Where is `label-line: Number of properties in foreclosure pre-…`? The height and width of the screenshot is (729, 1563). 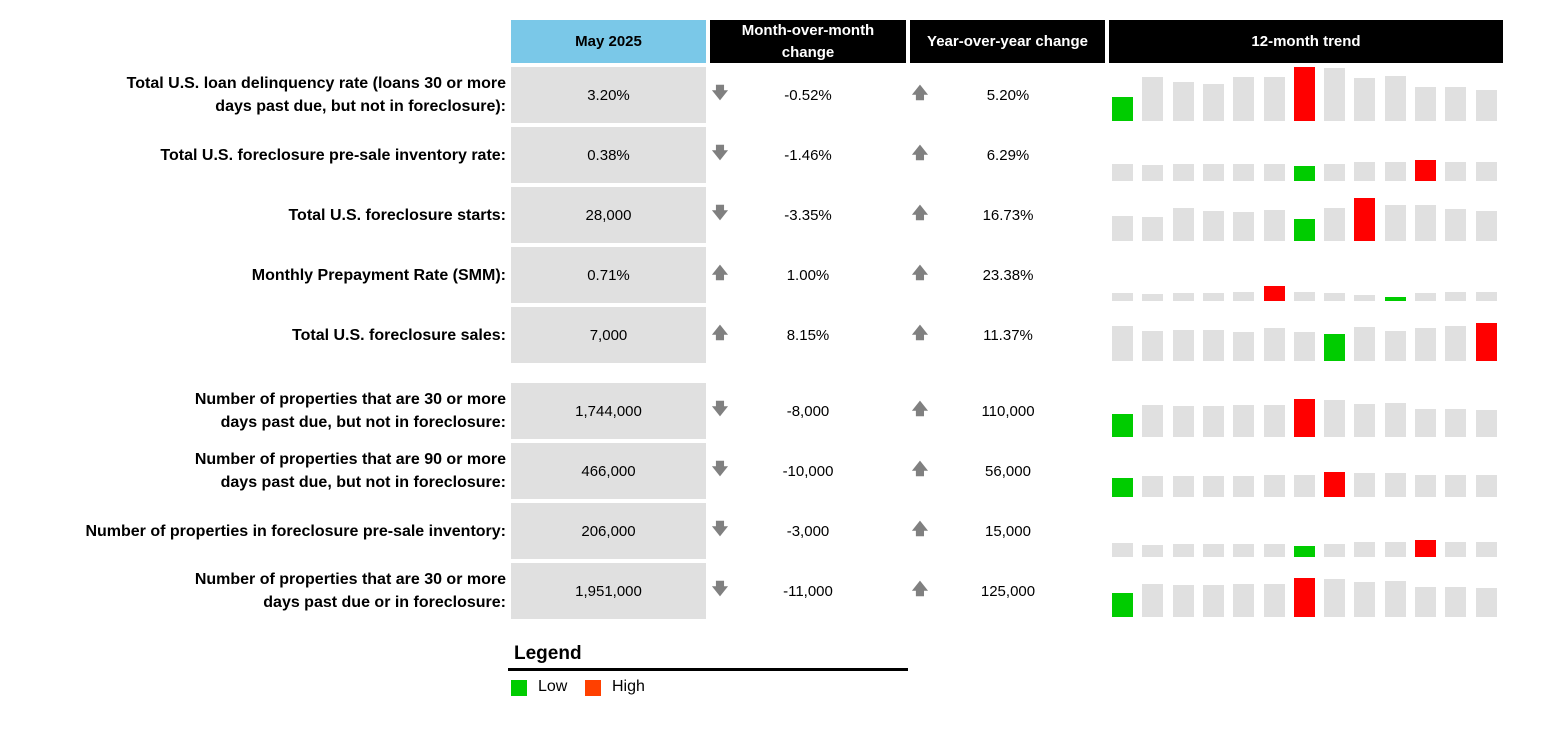 label-line: Number of properties in foreclosure pre-… is located at coordinates (295, 531).